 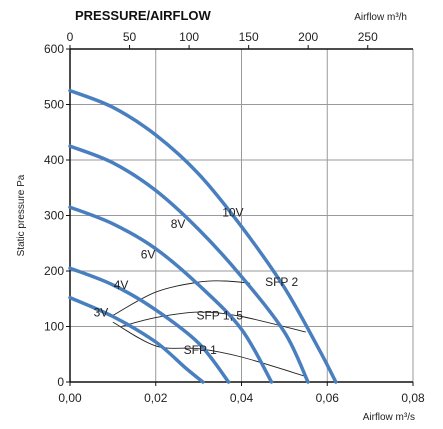 I want to click on fan-curve-3v, so click(x=136, y=339).